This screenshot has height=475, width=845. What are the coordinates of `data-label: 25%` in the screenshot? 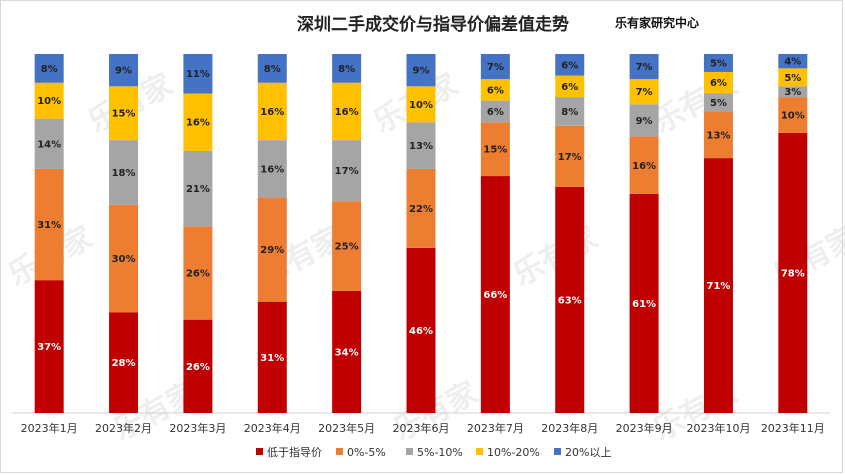 It's located at (347, 247).